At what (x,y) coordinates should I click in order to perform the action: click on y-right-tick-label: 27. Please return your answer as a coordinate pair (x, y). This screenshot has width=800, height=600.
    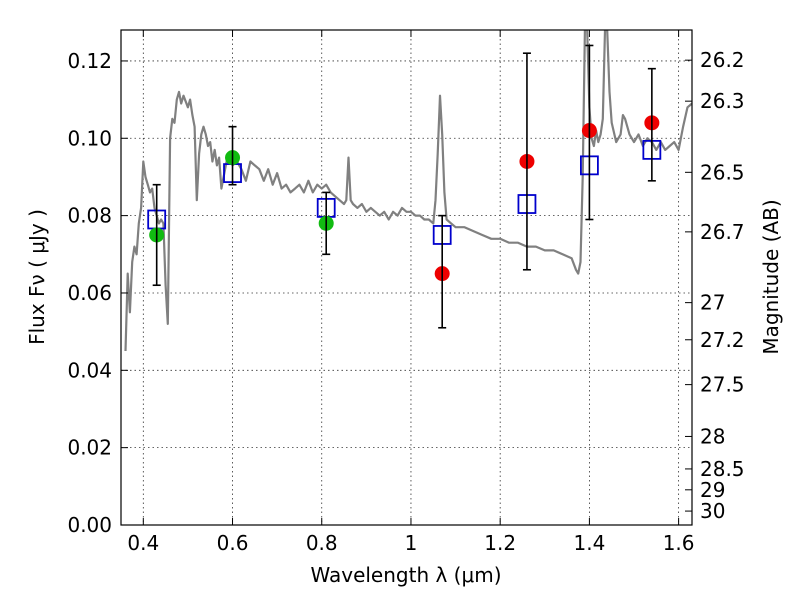
    Looking at the image, I should click on (712, 303).